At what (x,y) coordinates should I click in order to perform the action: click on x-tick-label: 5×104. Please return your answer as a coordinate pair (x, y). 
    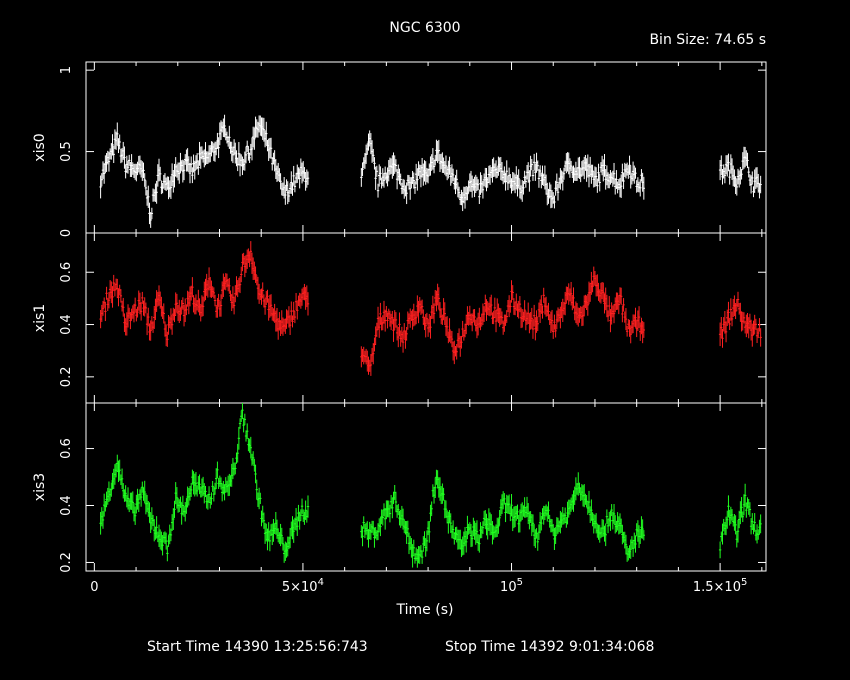
    Looking at the image, I should click on (303, 586).